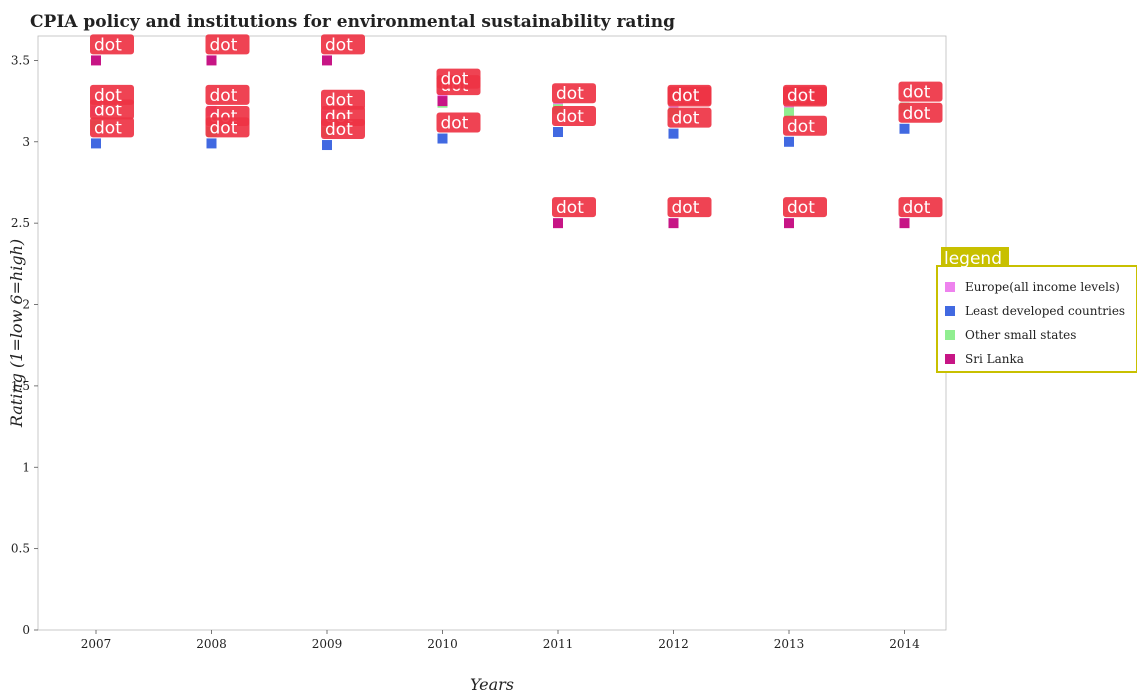 The width and height of the screenshot is (1137, 700). Describe the element at coordinates (558, 644) in the screenshot. I see `x-tick-label: 2011` at that location.